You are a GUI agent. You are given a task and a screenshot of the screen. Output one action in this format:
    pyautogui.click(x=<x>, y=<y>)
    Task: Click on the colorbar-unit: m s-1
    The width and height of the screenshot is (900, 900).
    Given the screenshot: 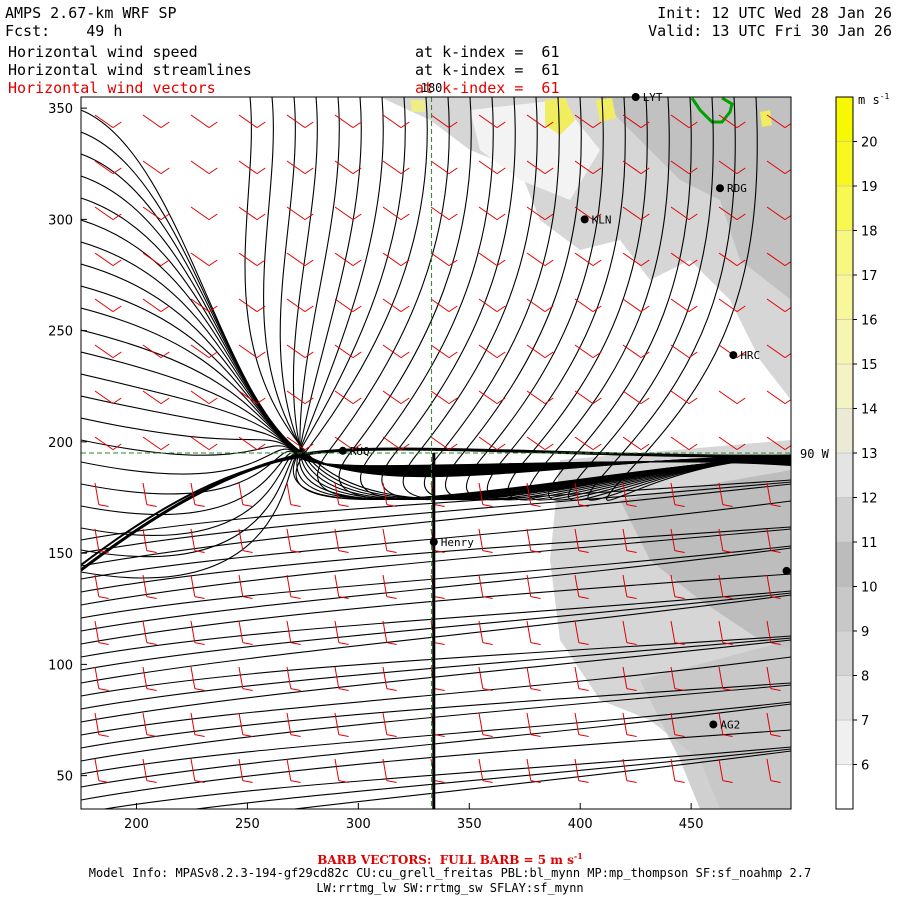 What is the action you would take?
    pyautogui.click(x=874, y=99)
    